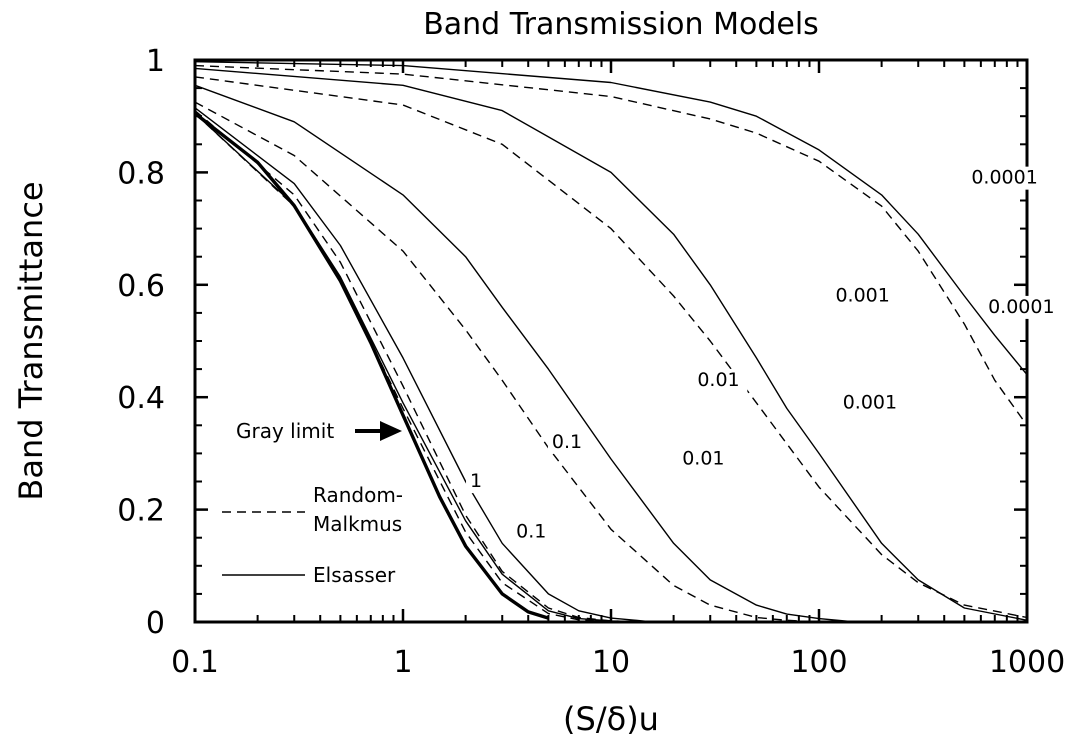 This screenshot has width=1083, height=744. I want to click on gray-limit-annotation: Gray limit, so click(319, 431).